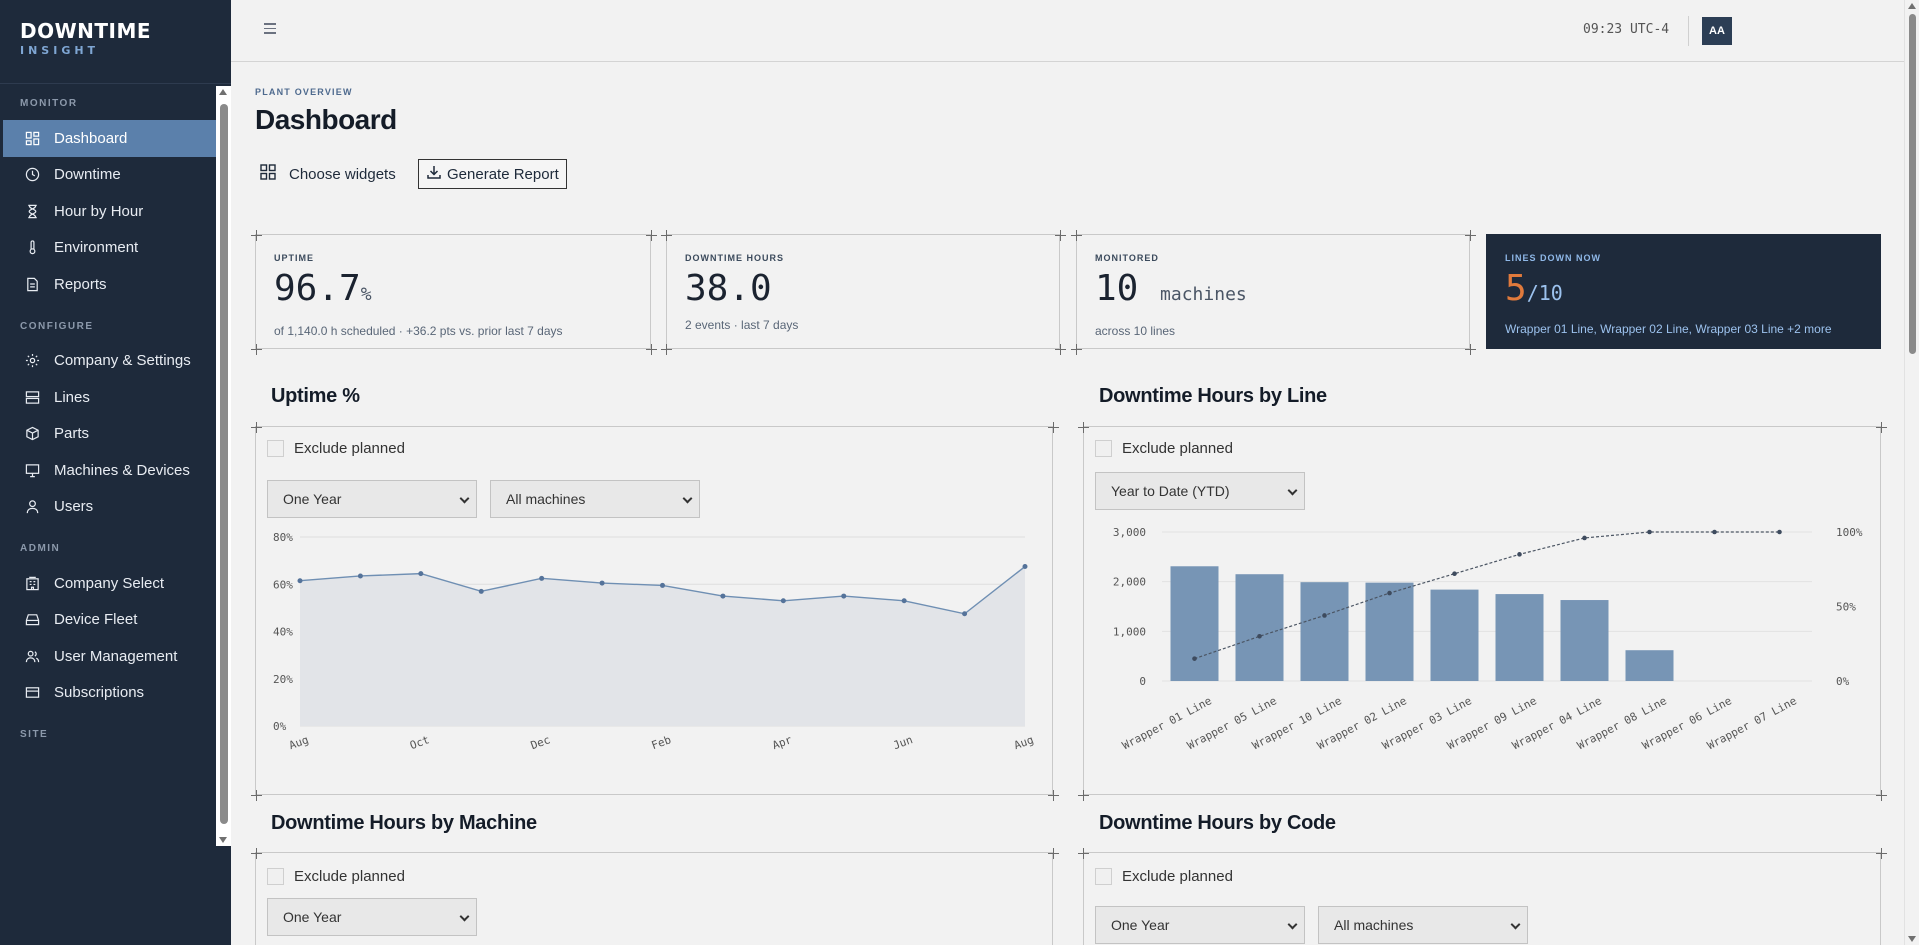 This screenshot has height=945, width=1919. Describe the element at coordinates (32, 397) in the screenshot. I see `lines-icon` at that location.